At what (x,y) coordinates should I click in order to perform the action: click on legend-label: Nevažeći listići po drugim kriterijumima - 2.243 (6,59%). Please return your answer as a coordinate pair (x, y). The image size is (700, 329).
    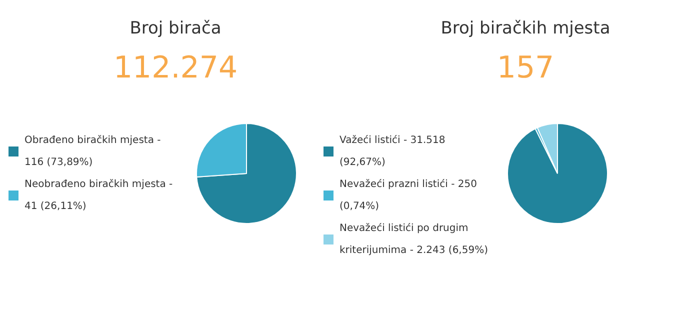
    Looking at the image, I should click on (414, 239).